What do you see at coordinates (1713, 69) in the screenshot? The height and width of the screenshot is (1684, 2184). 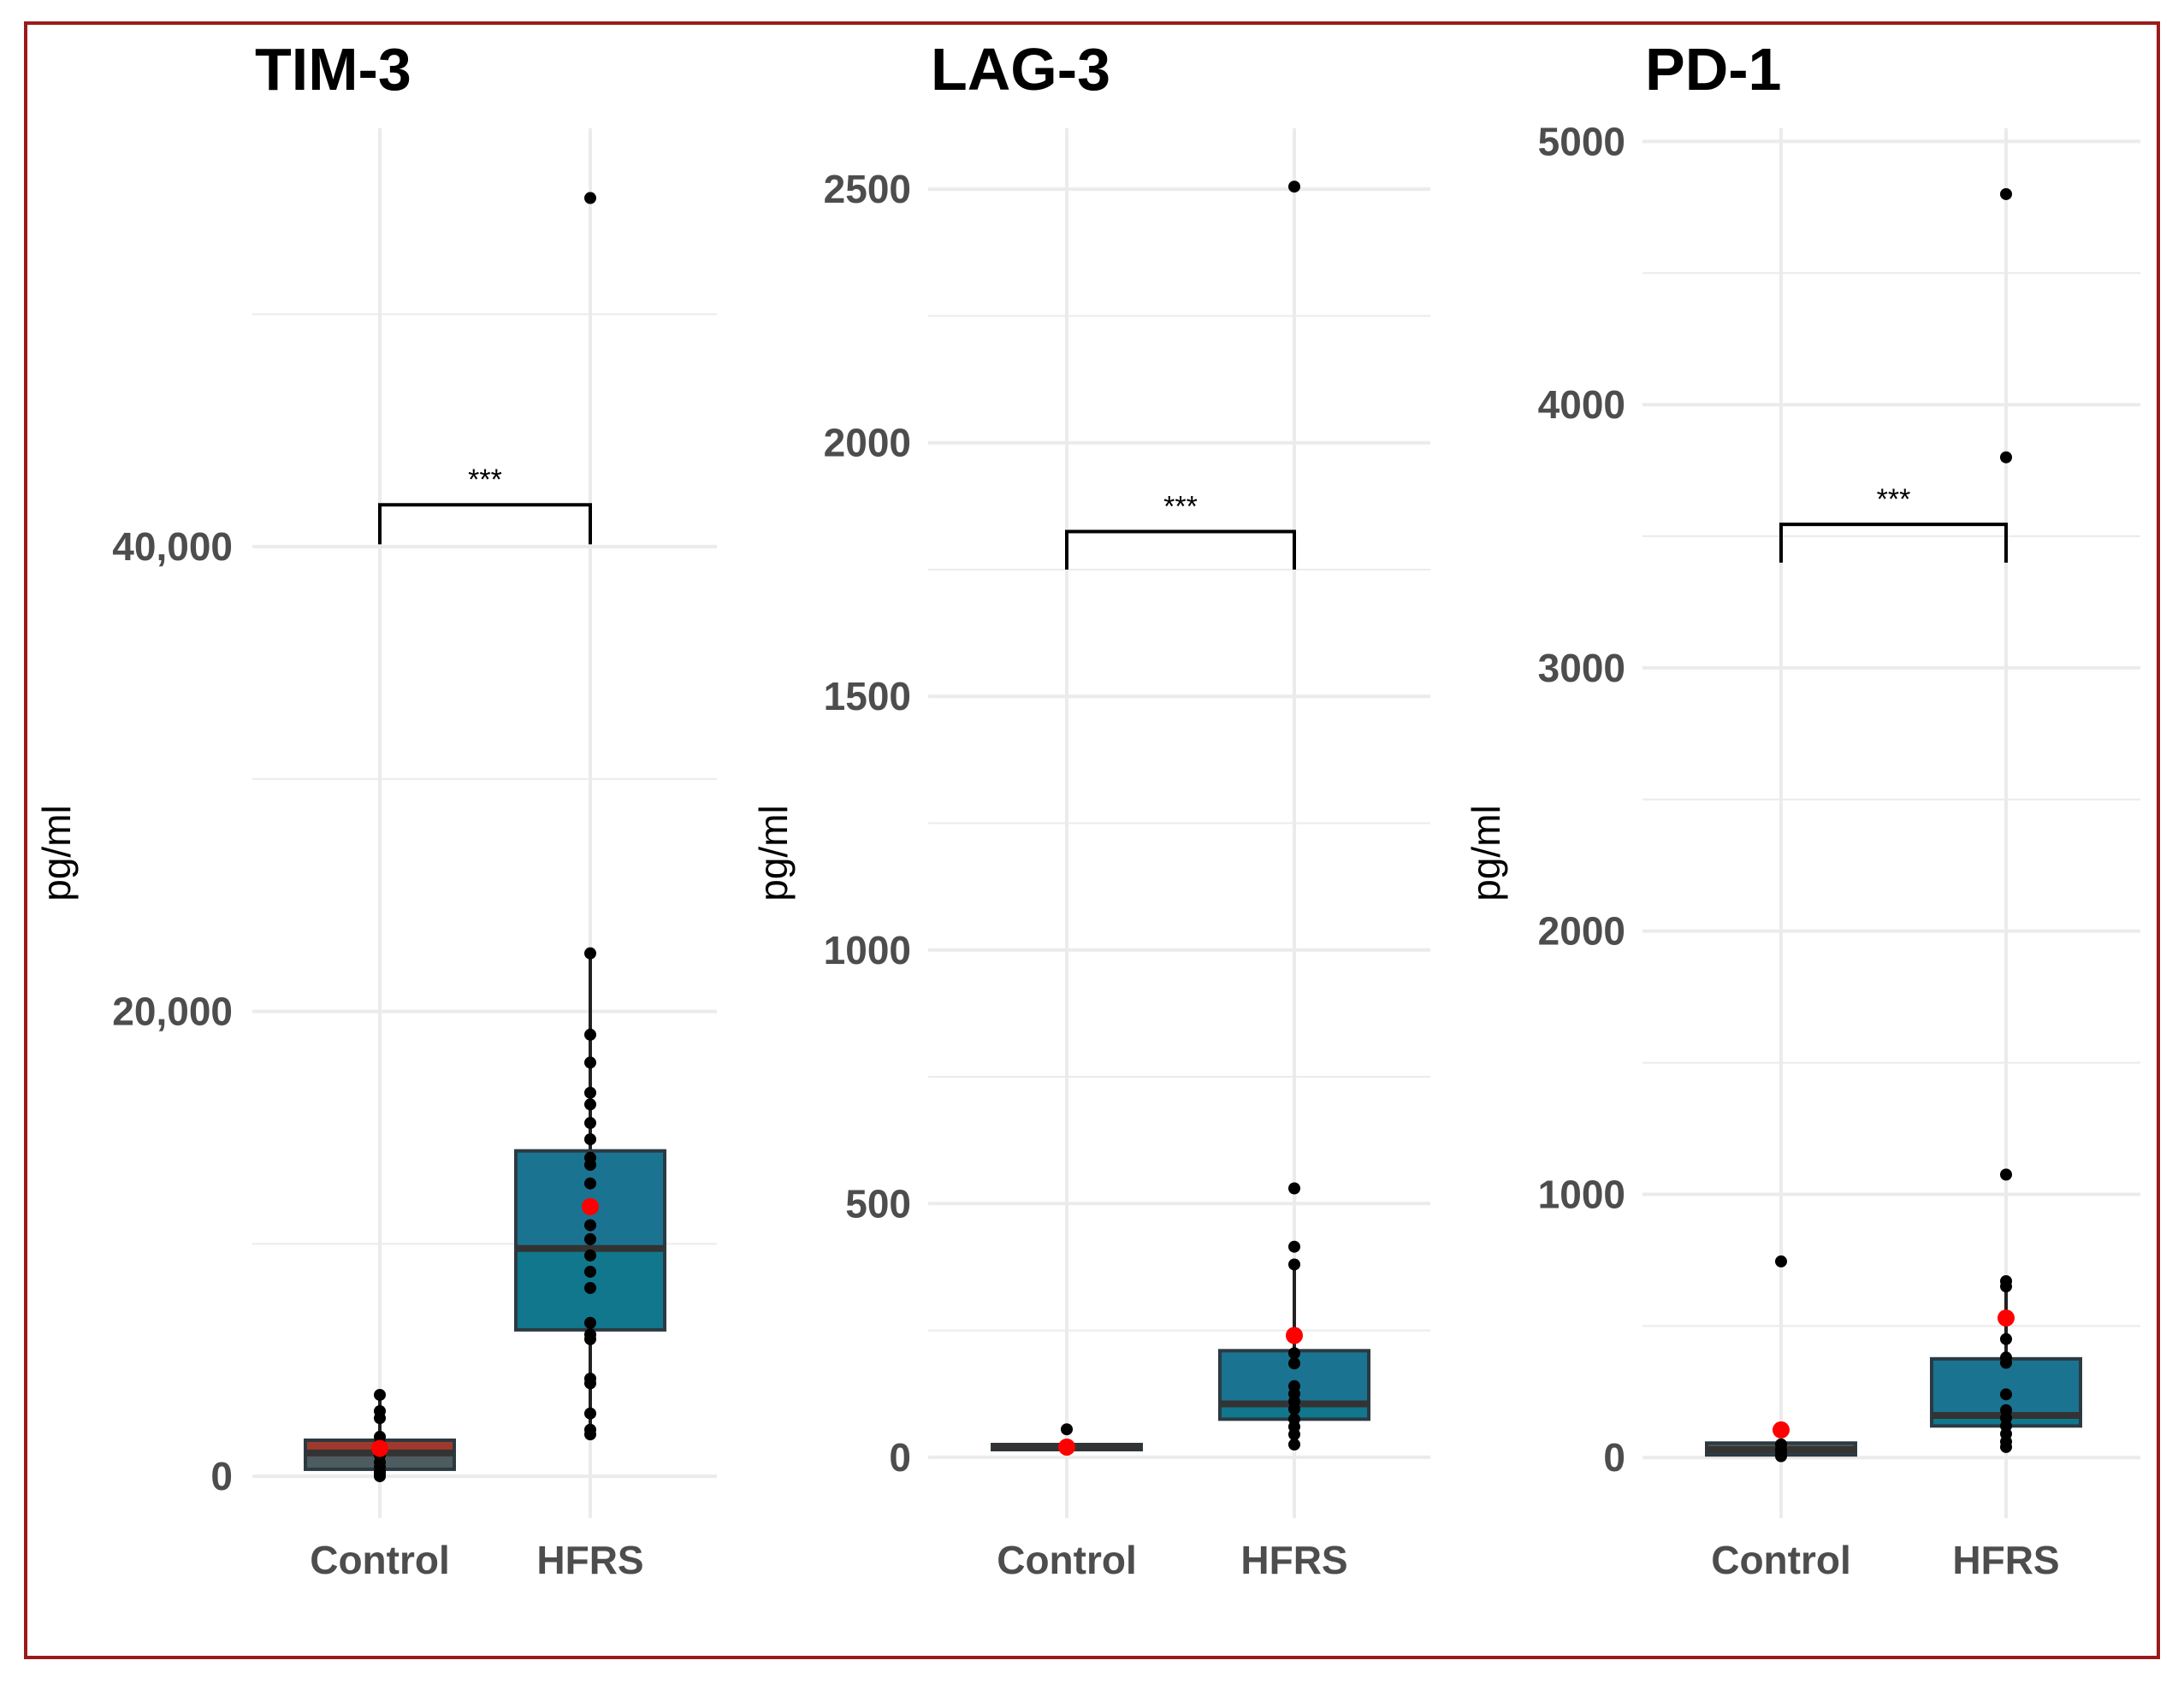 I see `panel-title: PD-1` at bounding box center [1713, 69].